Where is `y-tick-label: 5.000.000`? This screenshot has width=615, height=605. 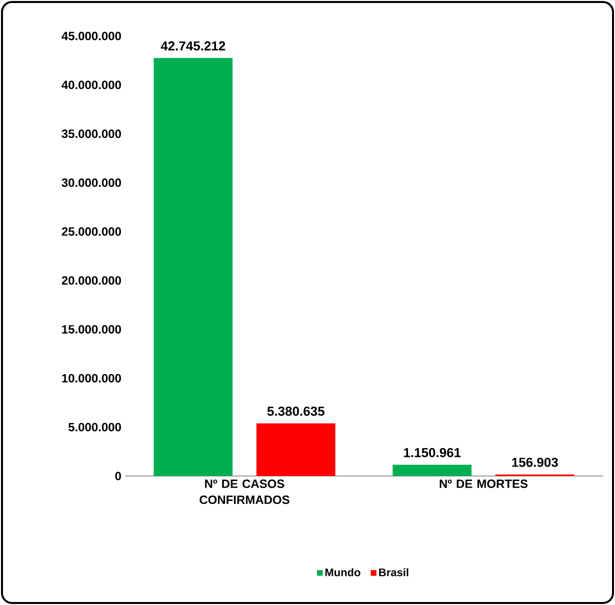
y-tick-label: 5.000.000 is located at coordinates (94, 427).